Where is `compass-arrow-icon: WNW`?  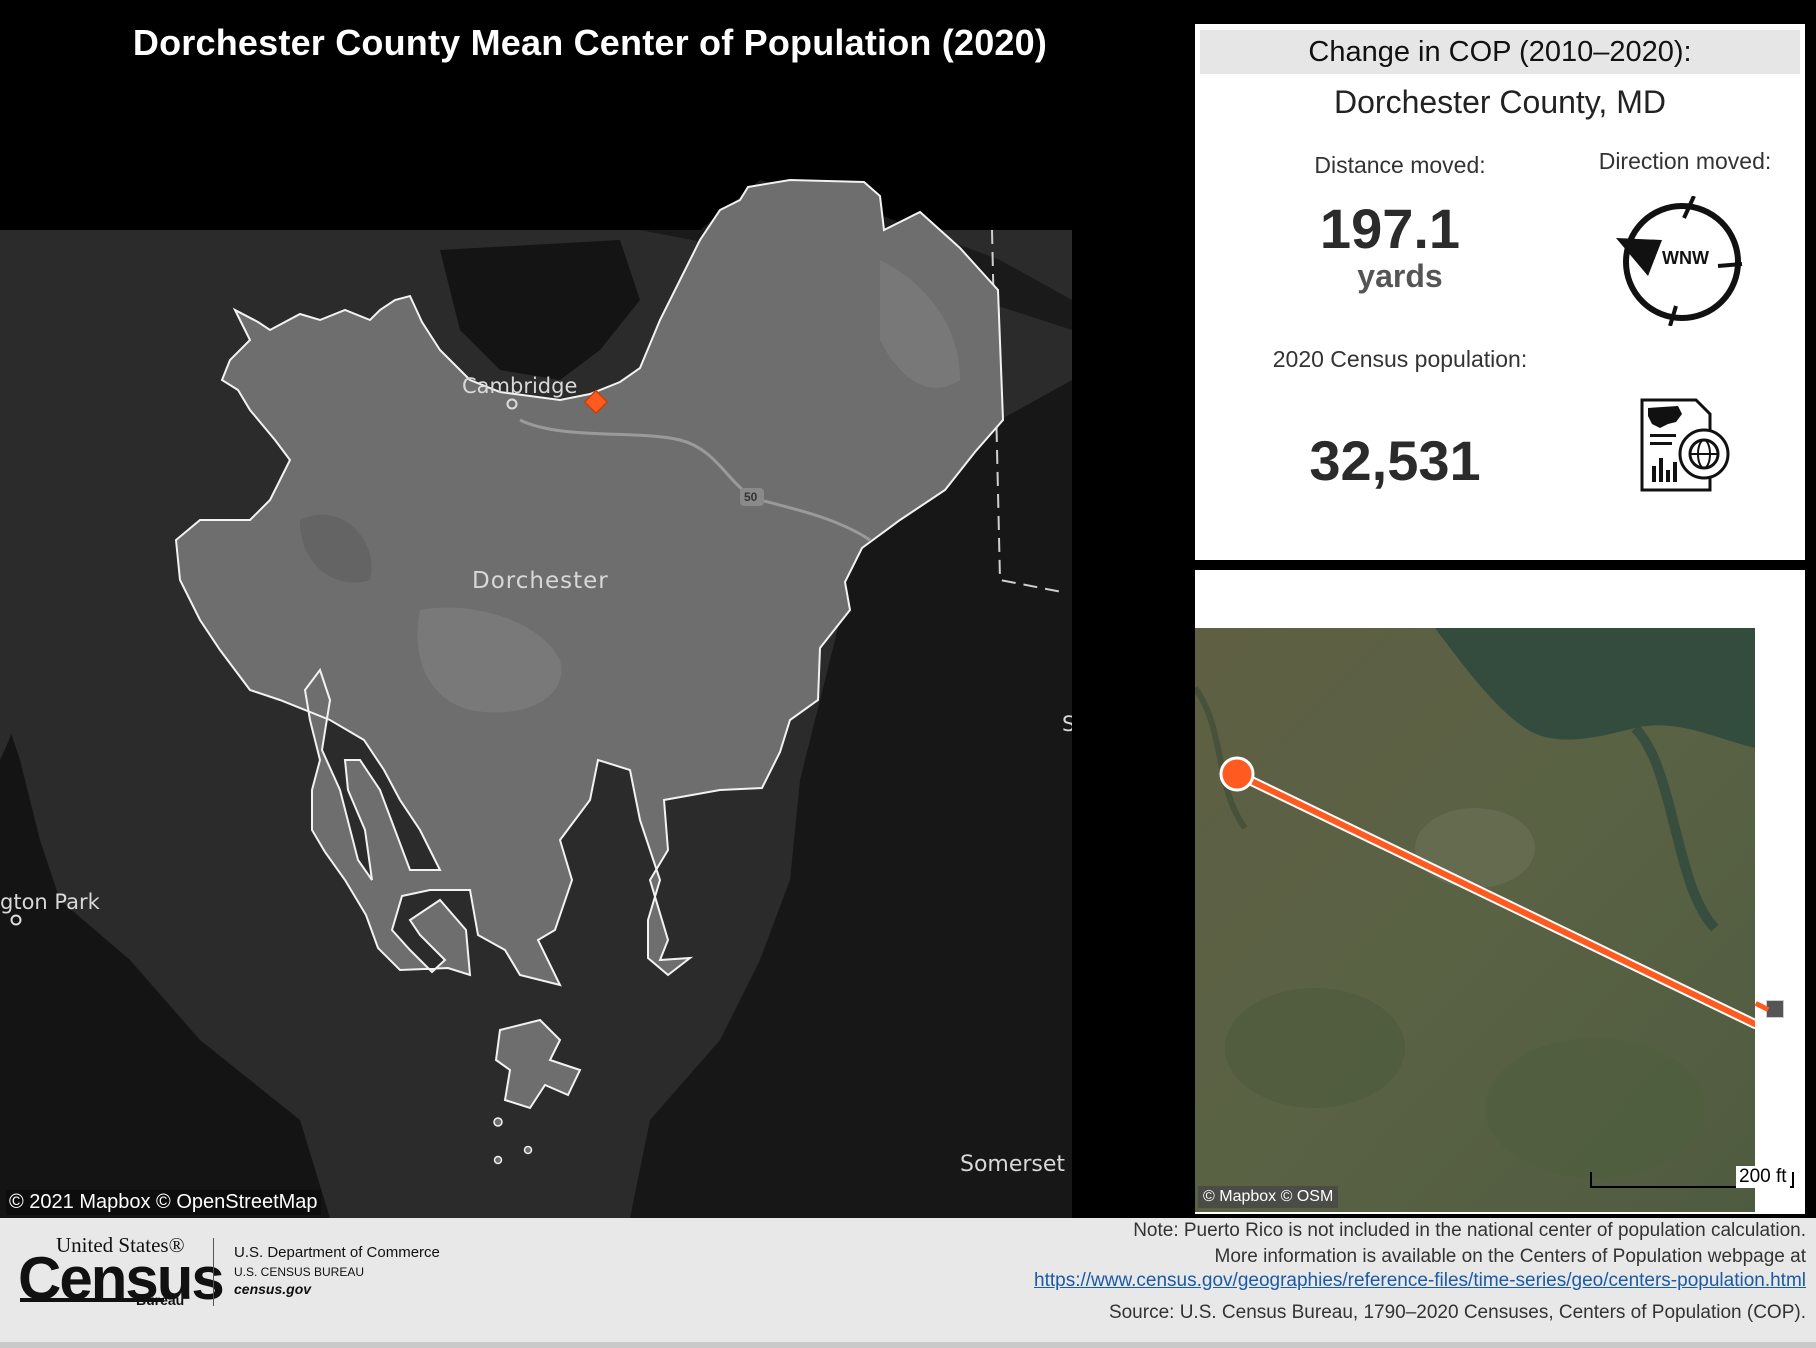 compass-arrow-icon: WNW is located at coordinates (1679, 261).